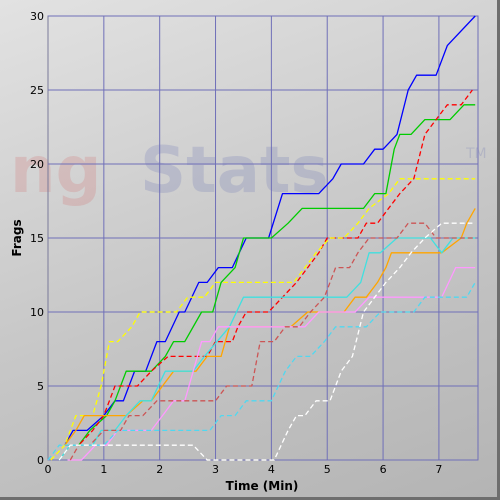 This screenshot has width=500, height=500. What do you see at coordinates (327, 469) in the screenshot?
I see `x-tick-label: 5` at bounding box center [327, 469].